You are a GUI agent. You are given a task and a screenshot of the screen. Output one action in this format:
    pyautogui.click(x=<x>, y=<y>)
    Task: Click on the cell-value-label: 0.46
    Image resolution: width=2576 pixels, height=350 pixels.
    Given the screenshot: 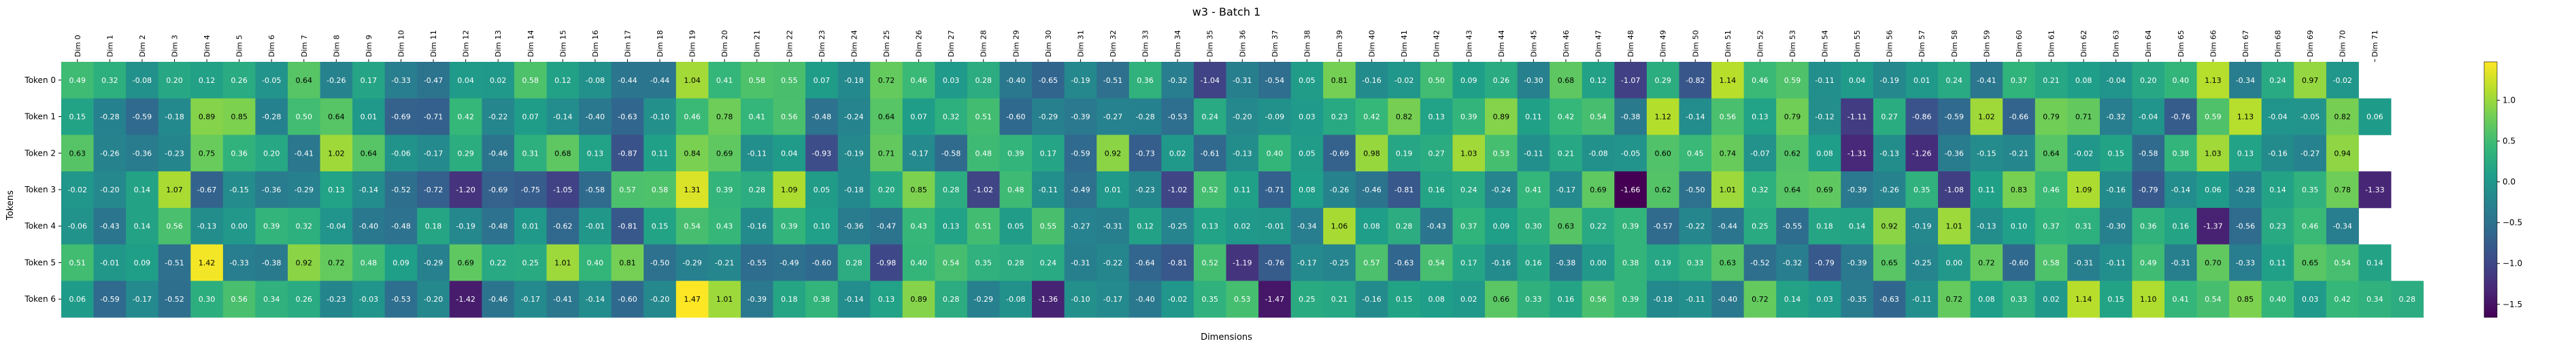 What is the action you would take?
    pyautogui.click(x=2310, y=227)
    